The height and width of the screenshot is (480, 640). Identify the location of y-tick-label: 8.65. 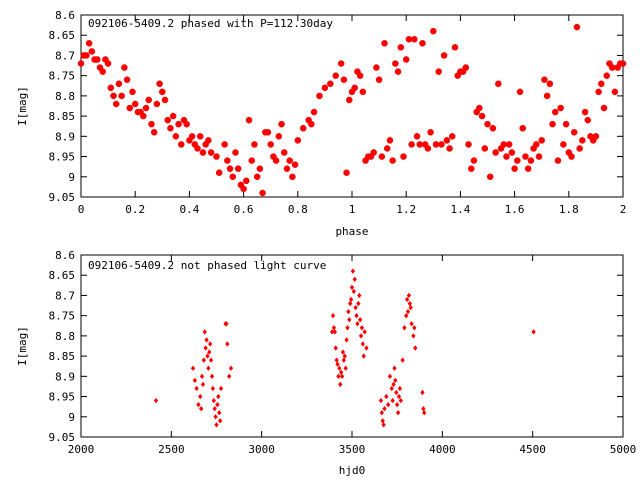
(62, 275).